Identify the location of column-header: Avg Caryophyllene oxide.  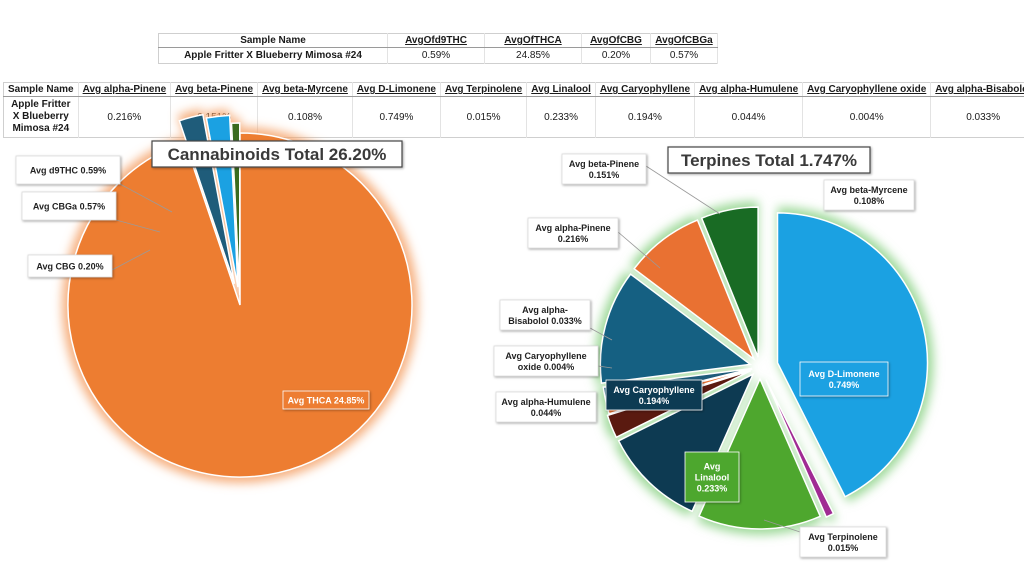
(867, 89).